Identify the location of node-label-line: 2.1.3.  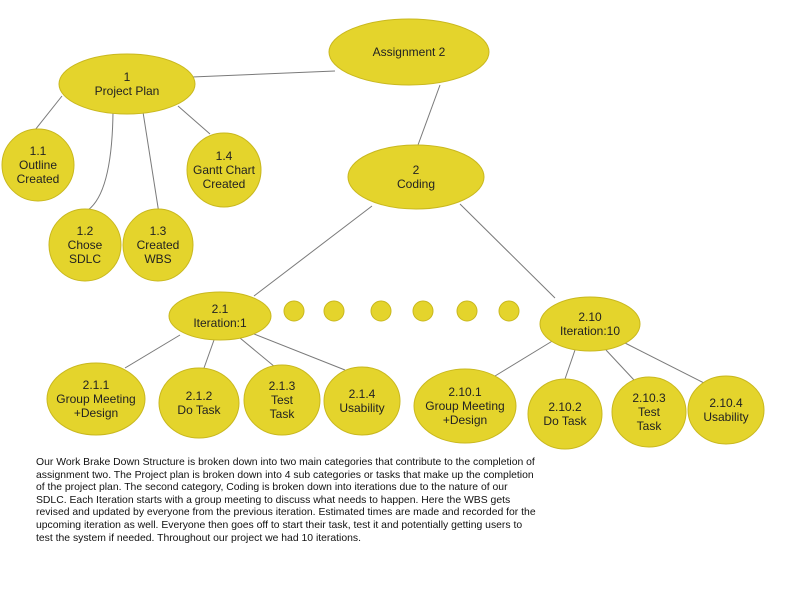
(282, 386).